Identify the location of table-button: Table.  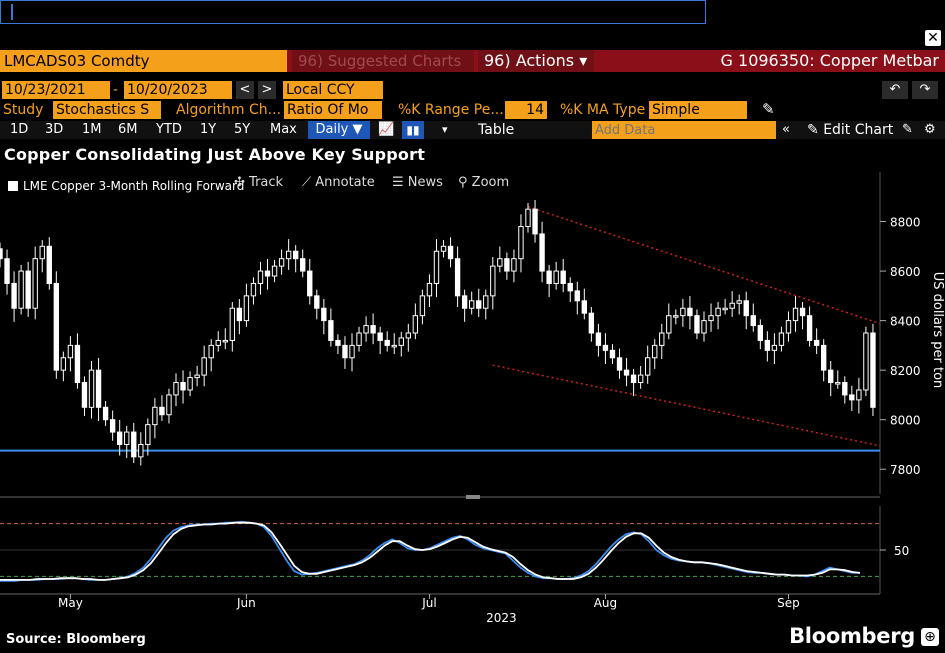
(496, 130).